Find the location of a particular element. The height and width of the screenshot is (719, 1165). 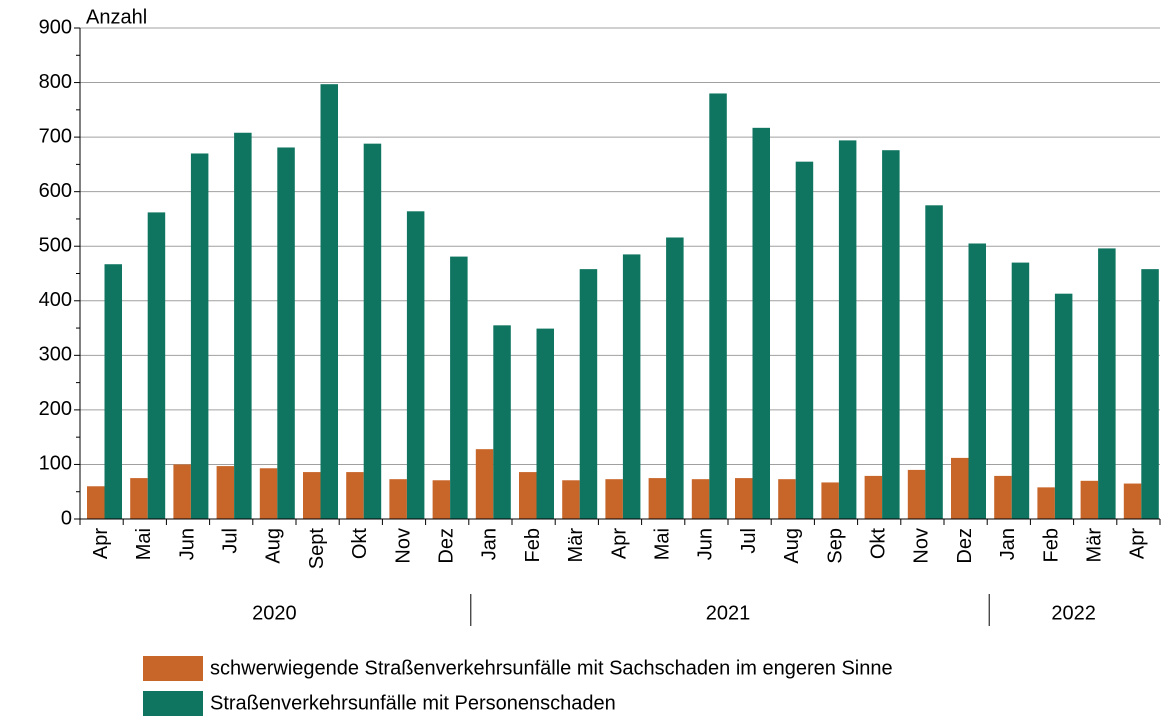

x-tick-label: Sept is located at coordinates (317, 549).